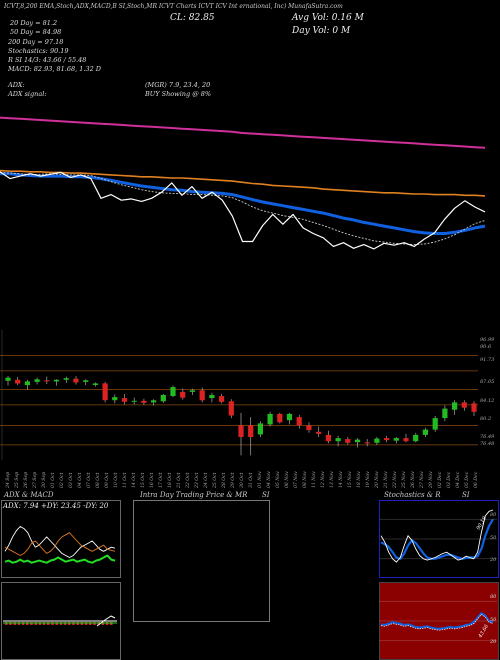 This screenshot has height=660, width=500. Describe the element at coordinates (323, 479) in the screenshot. I see `date-axis-label: 12 Nov` at that location.